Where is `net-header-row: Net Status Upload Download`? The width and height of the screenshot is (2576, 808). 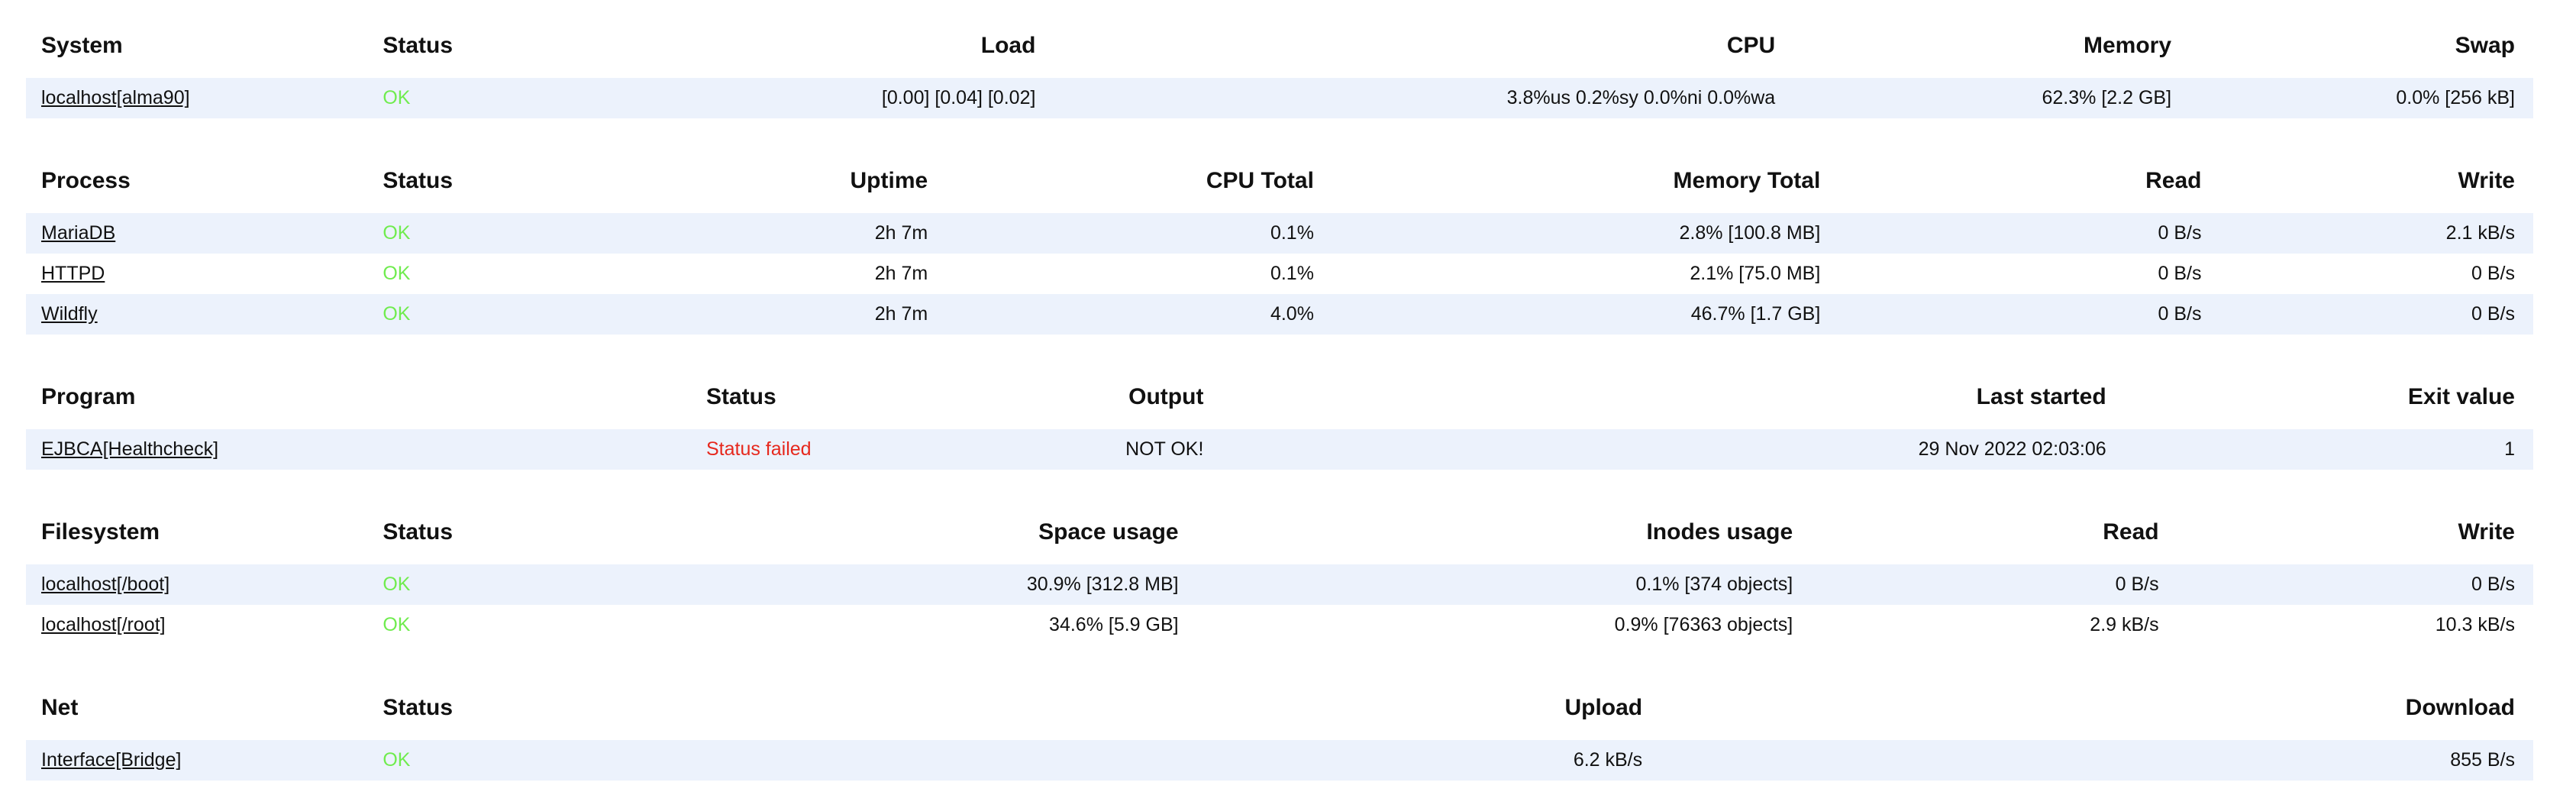
net-header-row: Net Status Upload Download is located at coordinates (1279, 711).